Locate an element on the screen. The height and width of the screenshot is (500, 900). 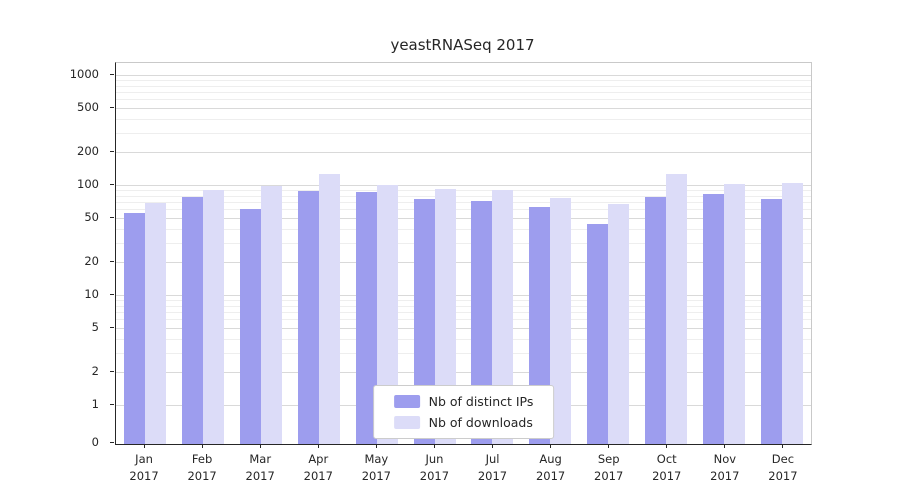
legend-swatch-downloads is located at coordinates (406, 422).